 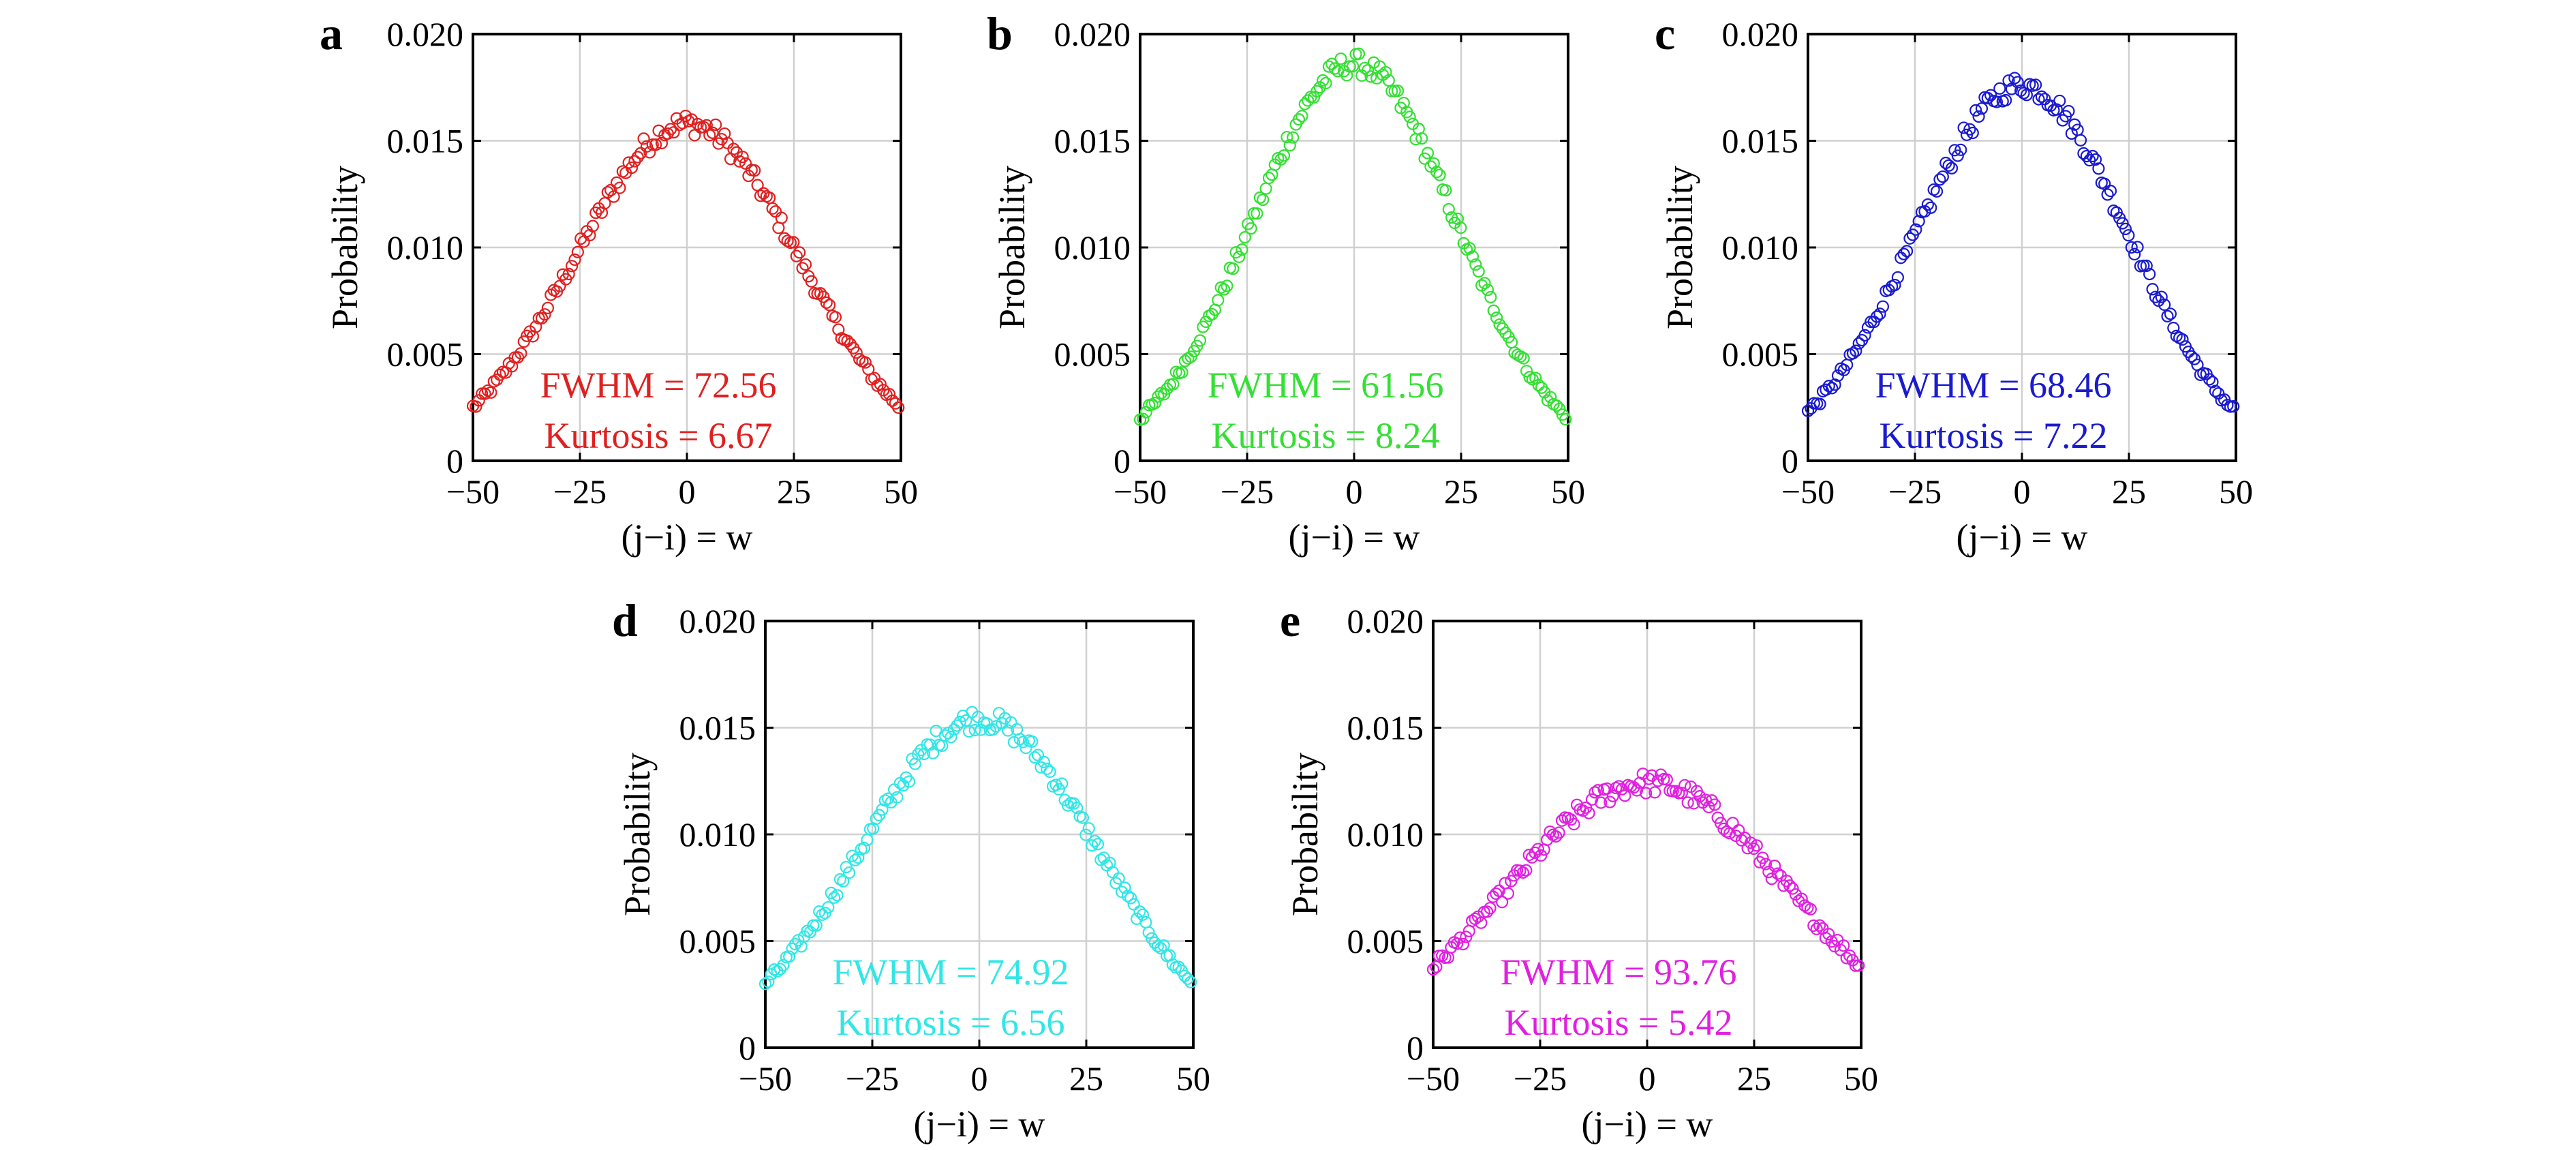 What do you see at coordinates (951, 1023) in the screenshot?
I see `kurtosis-annotation: Kurtosis = 6.56` at bounding box center [951, 1023].